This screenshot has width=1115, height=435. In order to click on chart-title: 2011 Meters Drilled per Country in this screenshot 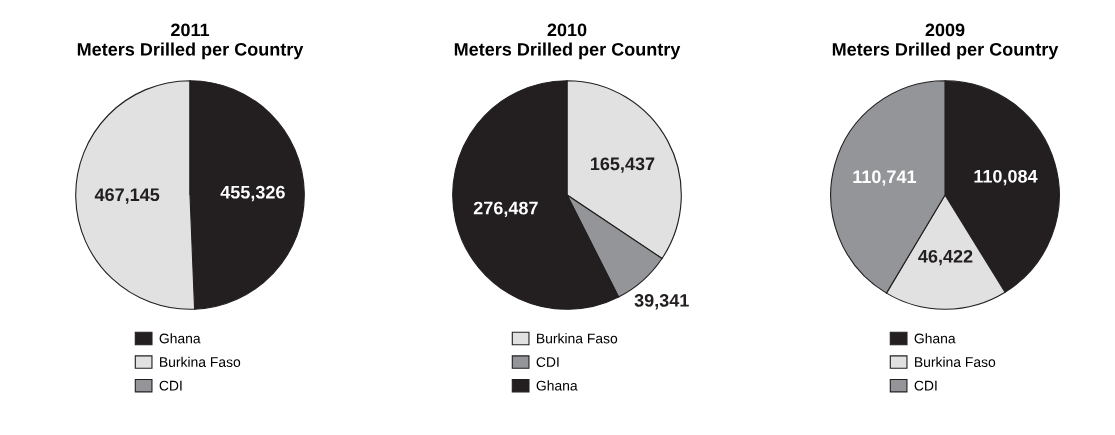, I will do `click(190, 41)`.